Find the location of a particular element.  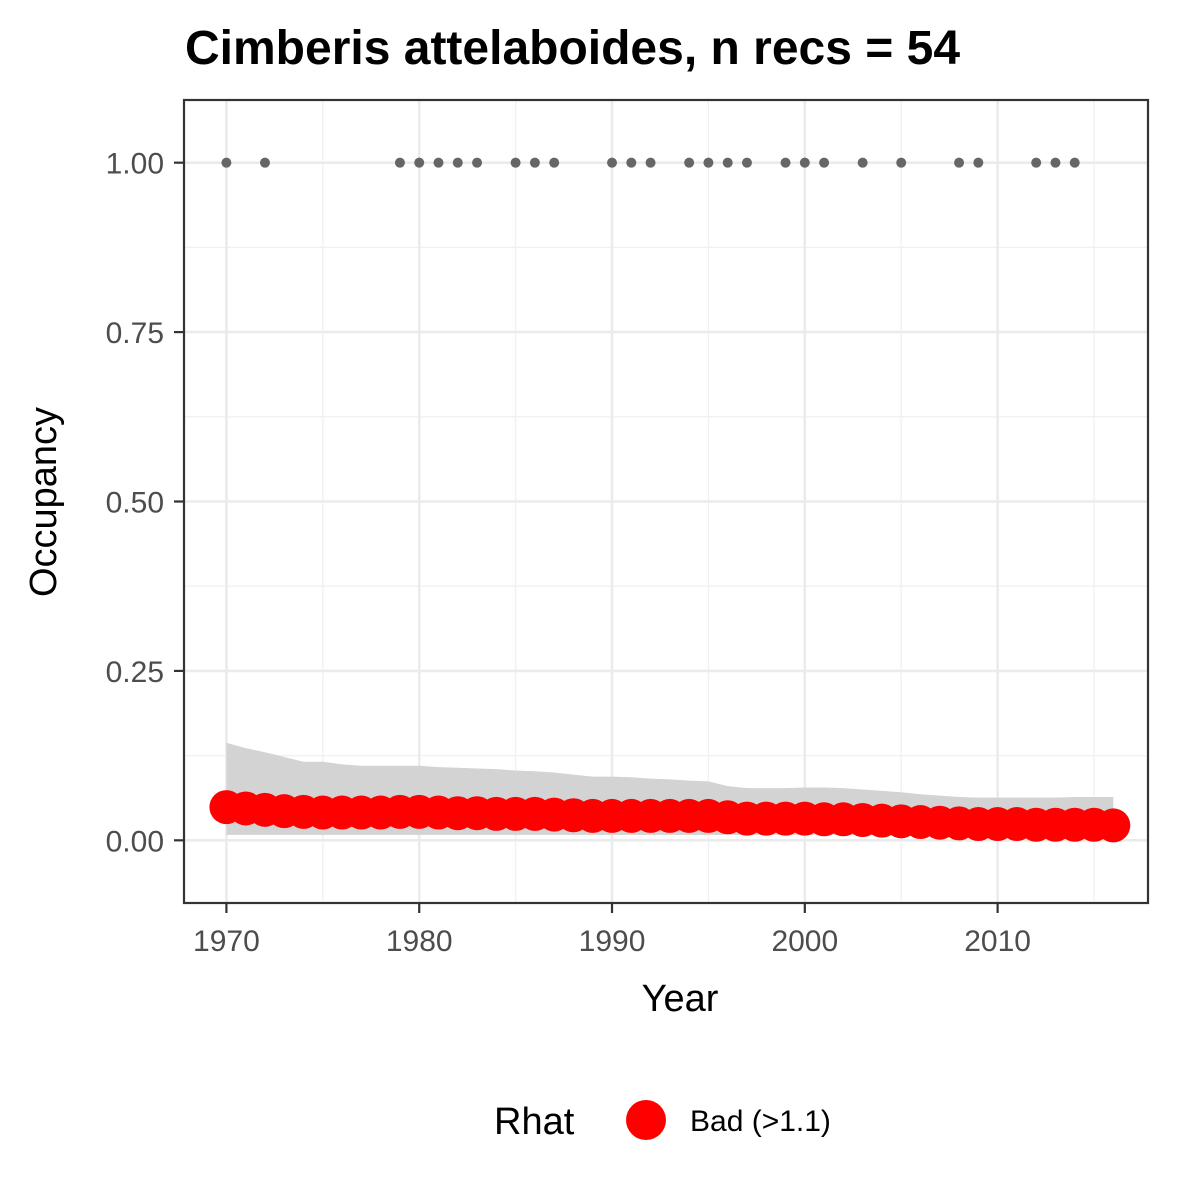

legend: Rhat Bad (>1.1) is located at coordinates (662, 1121).